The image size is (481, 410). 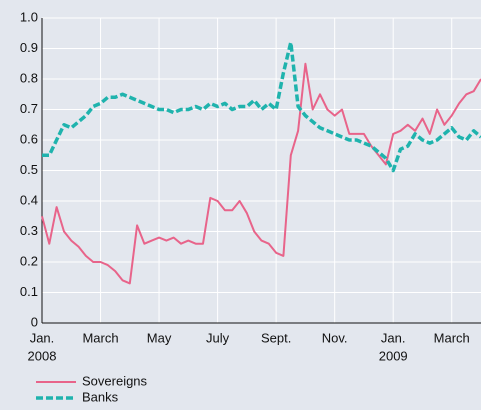 I want to click on x-tick-label: Sept., so click(x=276, y=337).